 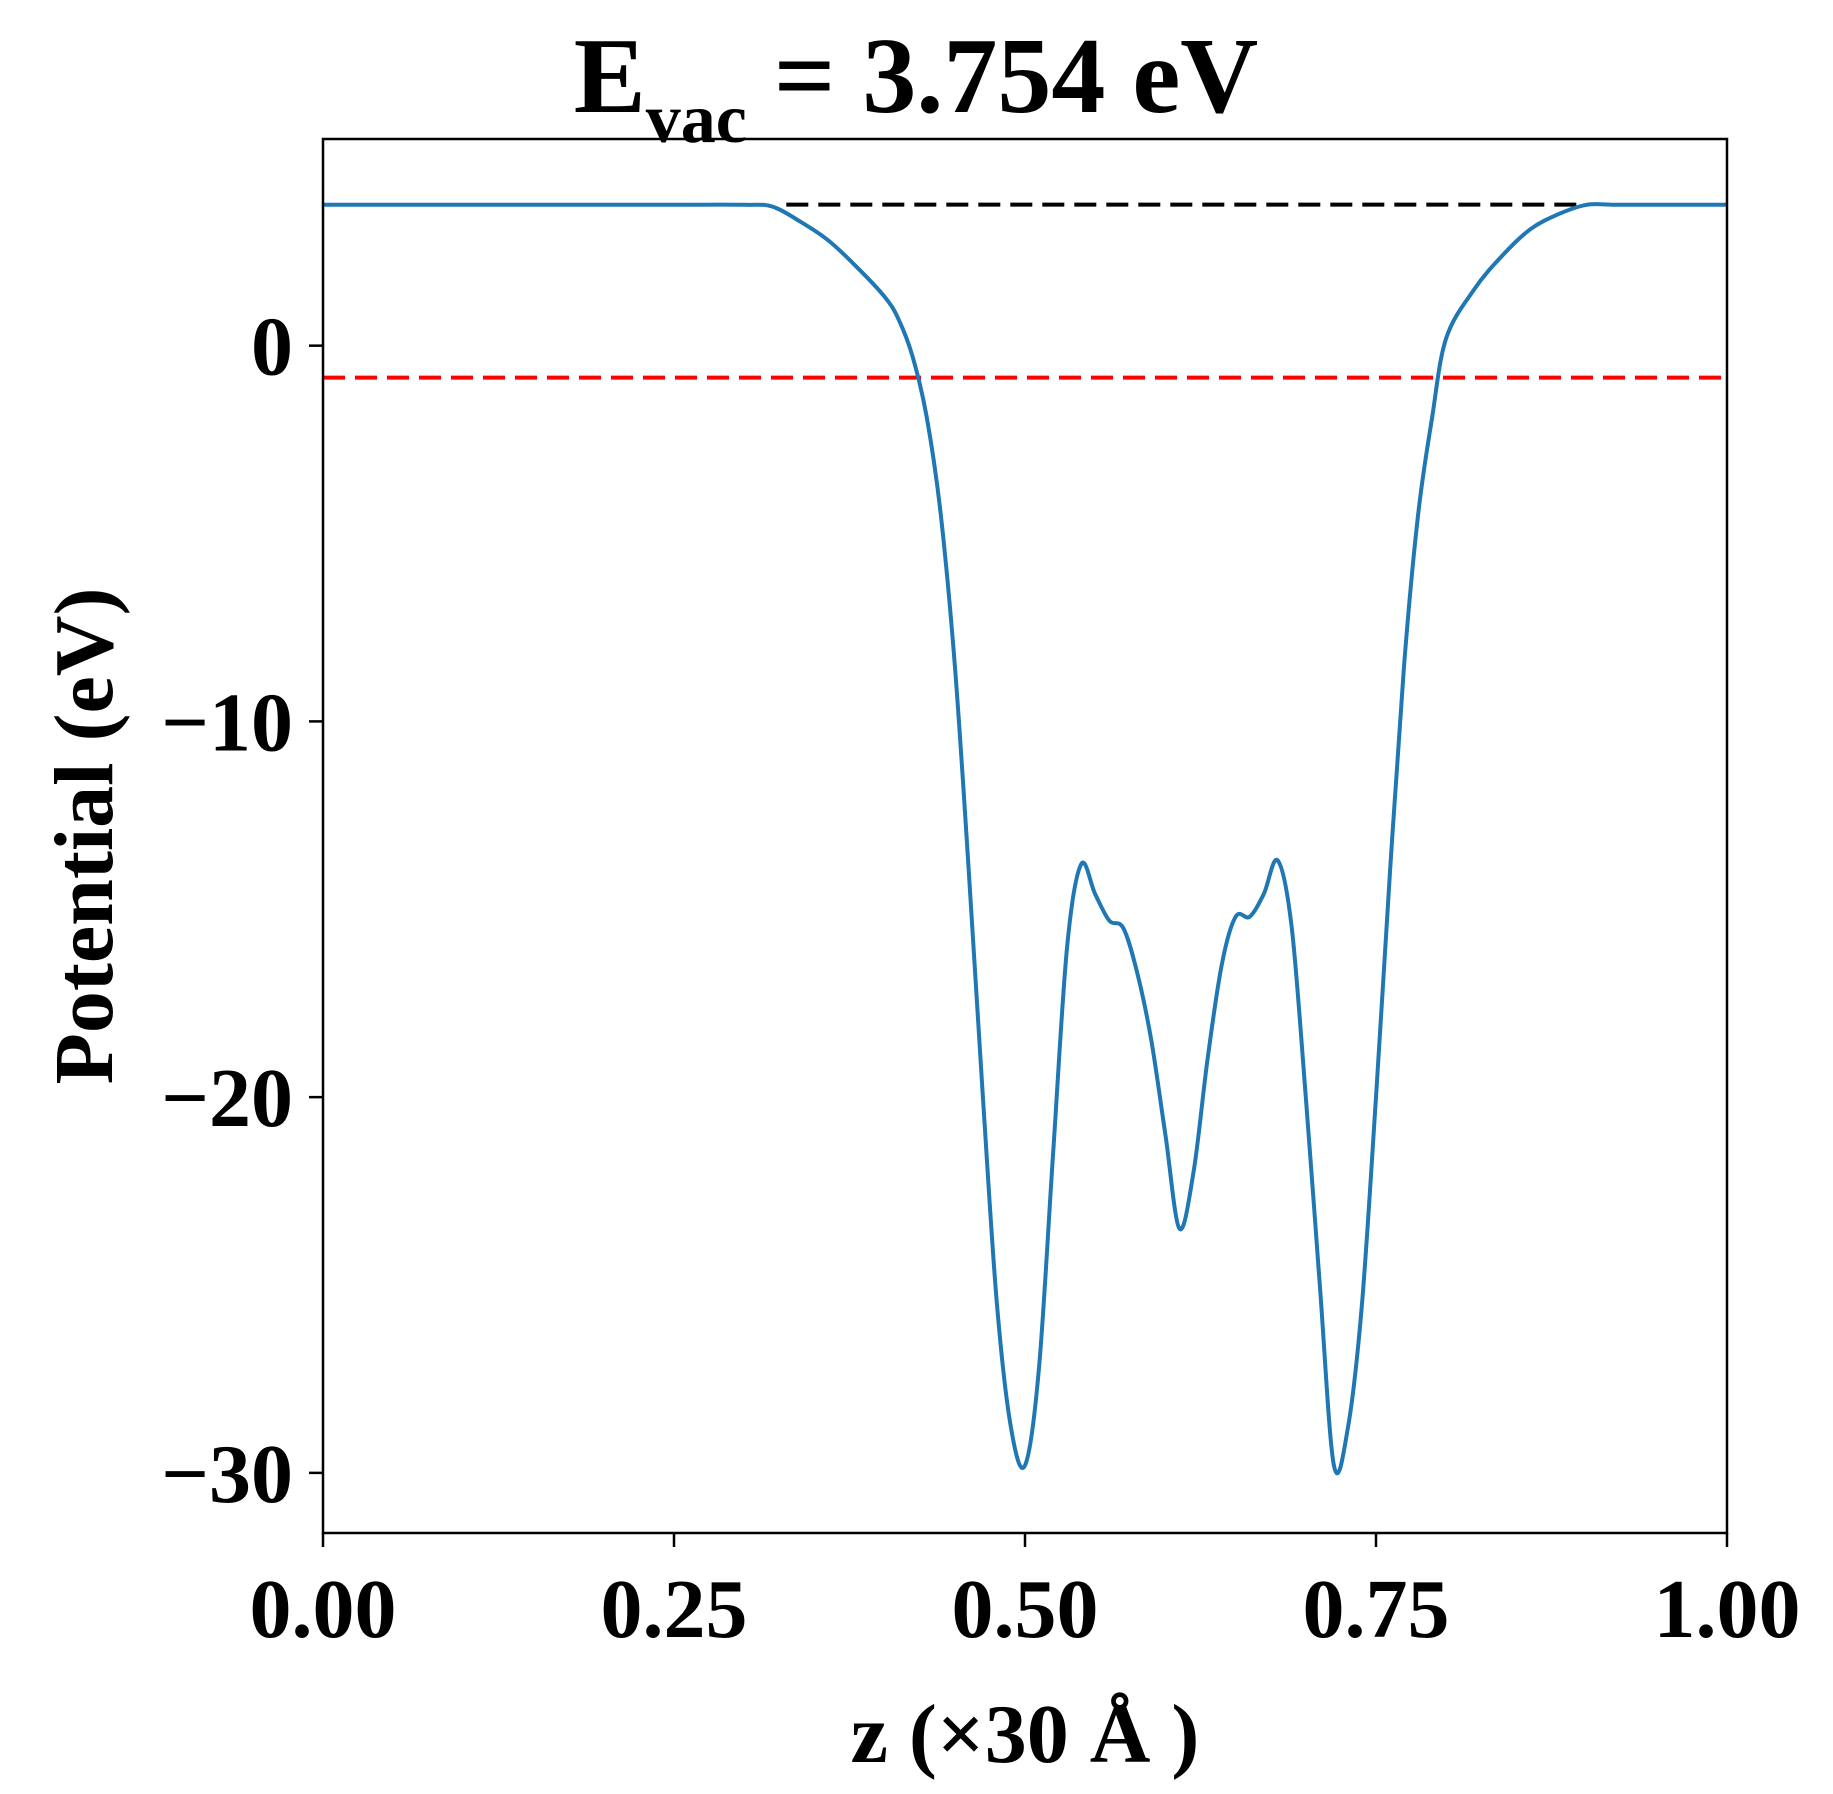 I want to click on x-axis: 0.00 0.25 0.50 0.75 1.00, so click(x=1025, y=1594).